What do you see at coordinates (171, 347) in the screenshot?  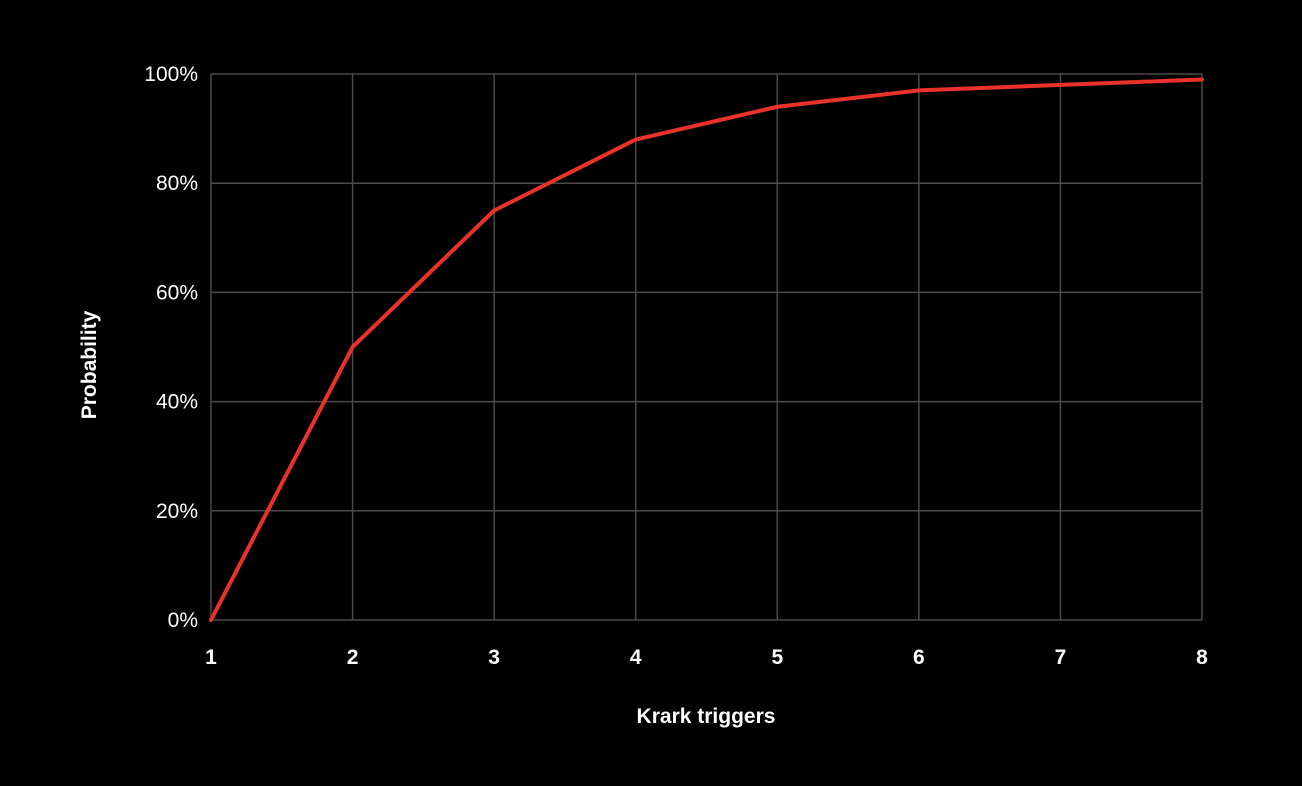 I see `y-axis-ticks: 0% 20% 40% 60% 80% 100%` at bounding box center [171, 347].